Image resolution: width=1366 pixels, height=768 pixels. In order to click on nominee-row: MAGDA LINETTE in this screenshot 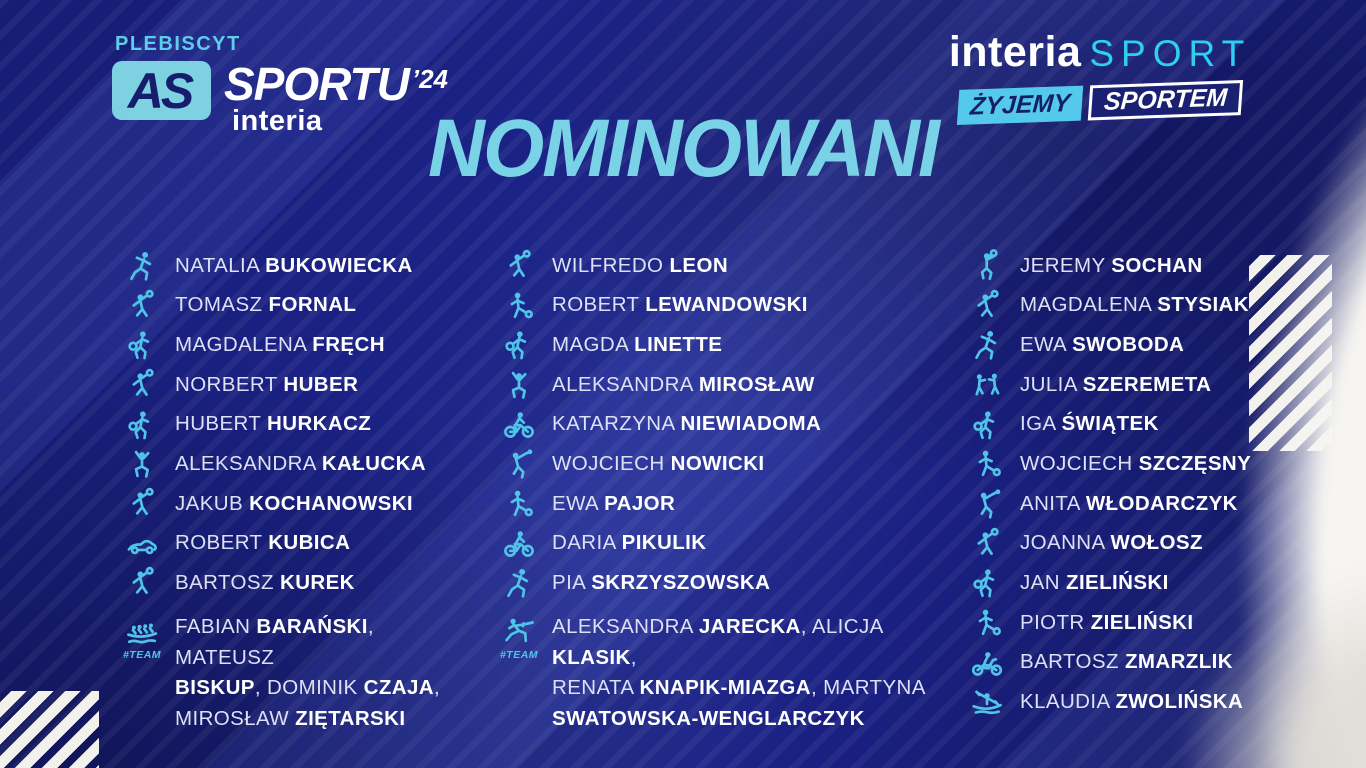, I will do `click(718, 345)`.